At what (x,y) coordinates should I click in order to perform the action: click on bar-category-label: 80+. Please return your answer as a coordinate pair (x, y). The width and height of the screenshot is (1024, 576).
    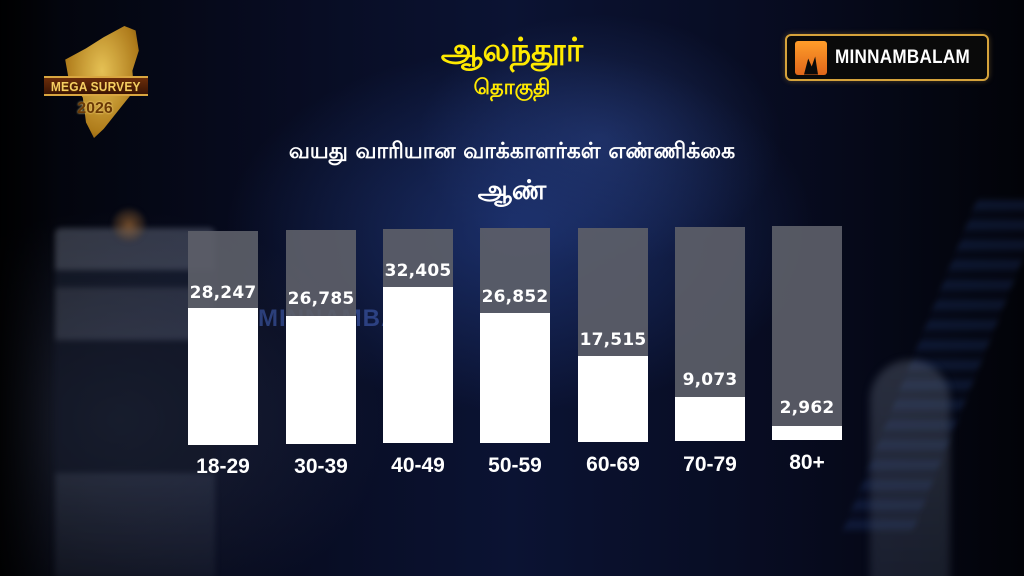
    Looking at the image, I should click on (807, 462).